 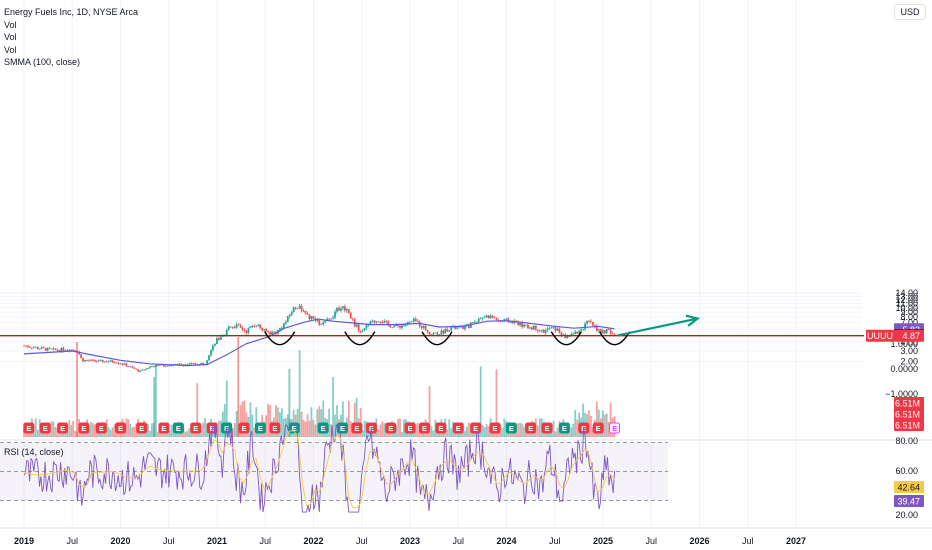 I want to click on time-axis-label: 2023, so click(x=410, y=541).